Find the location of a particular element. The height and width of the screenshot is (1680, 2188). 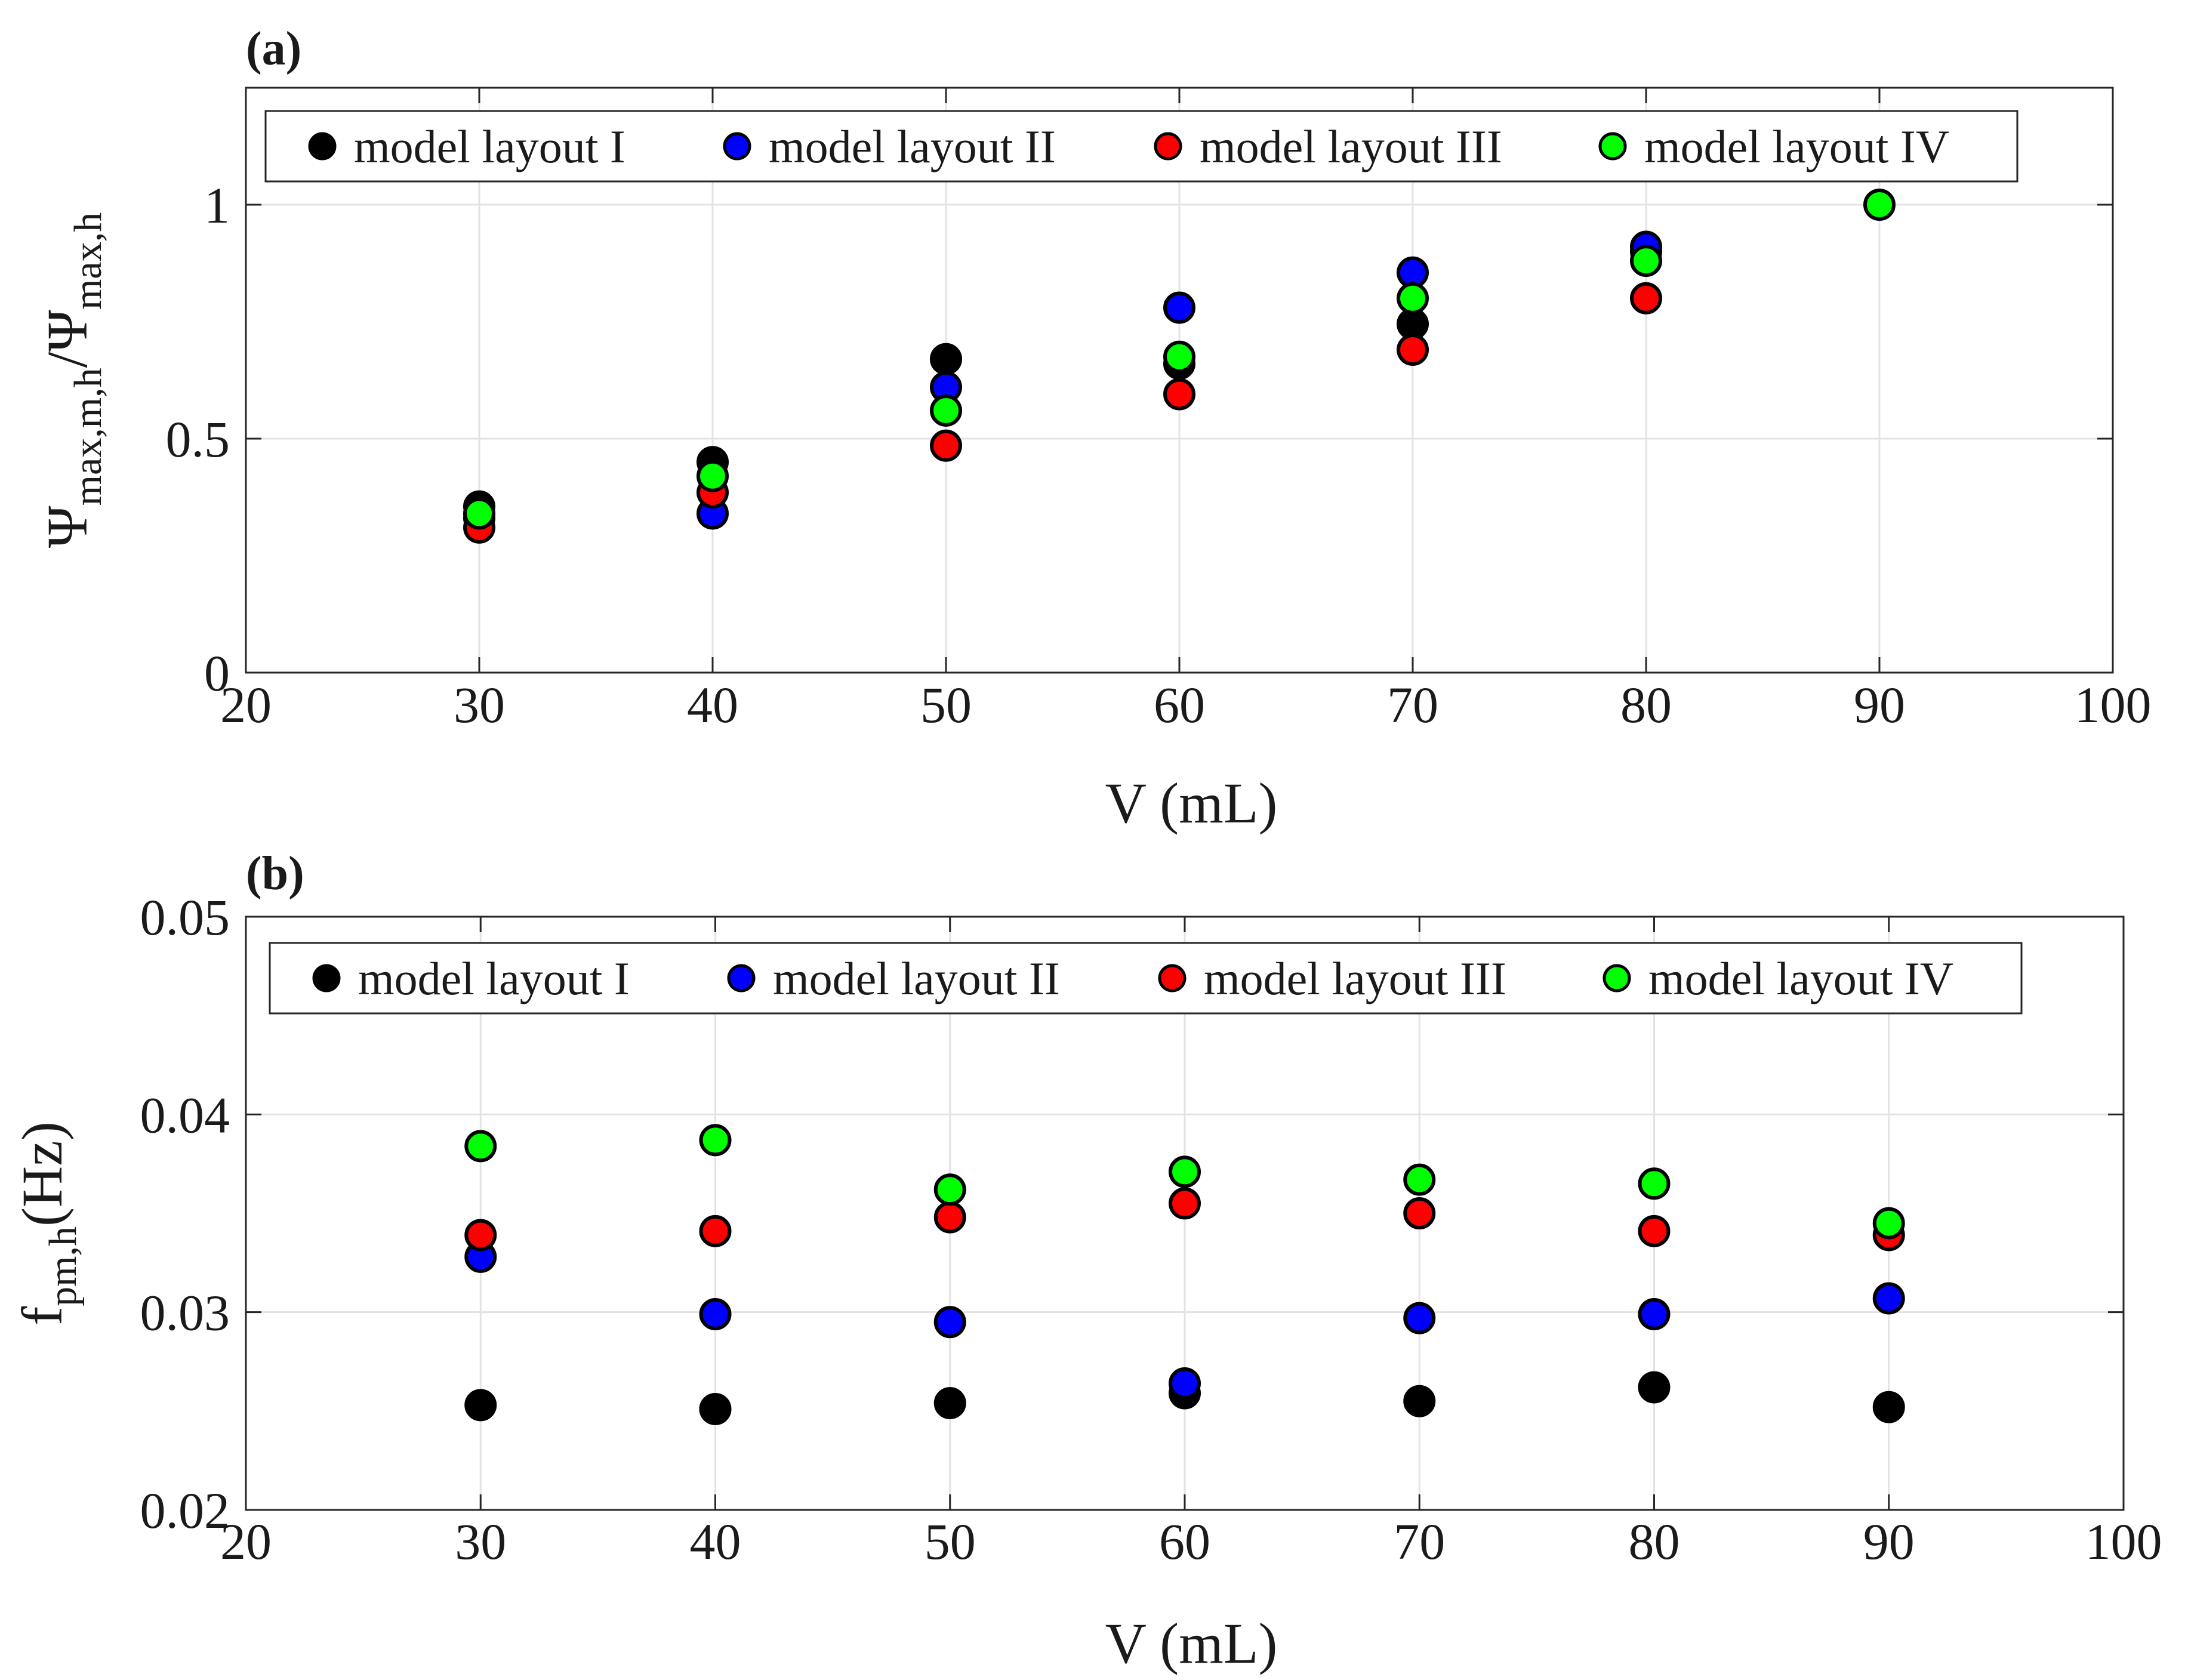

panel-a-y-axis-psi-1: Ψ is located at coordinates (67, 526).